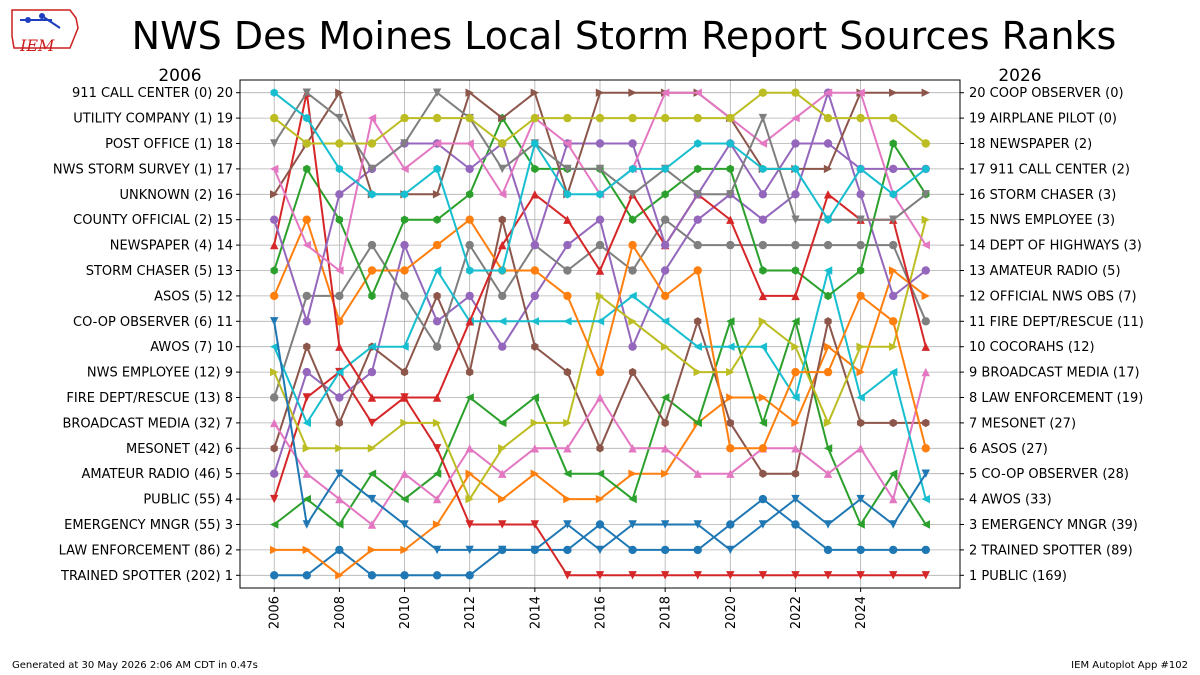 This screenshot has height=675, width=1200. I want to click on iem-logo, so click(45, 32).